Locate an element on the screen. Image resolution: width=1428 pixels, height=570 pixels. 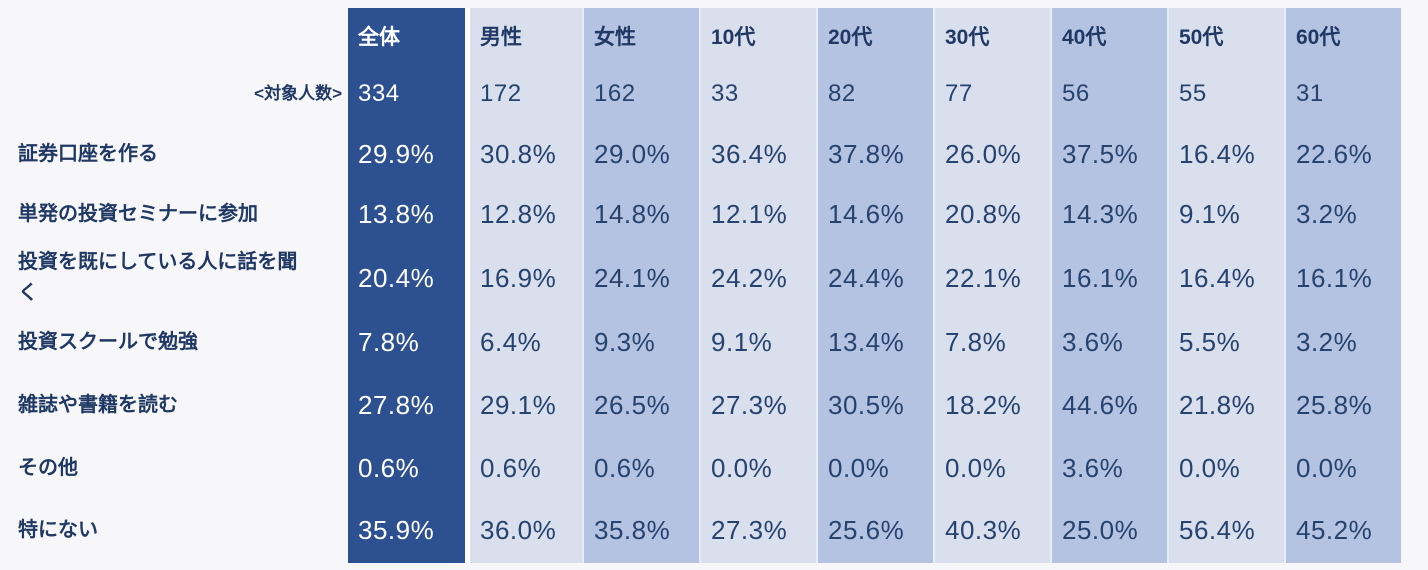
sample-size-value-50s: 55 is located at coordinates (1225, 94).